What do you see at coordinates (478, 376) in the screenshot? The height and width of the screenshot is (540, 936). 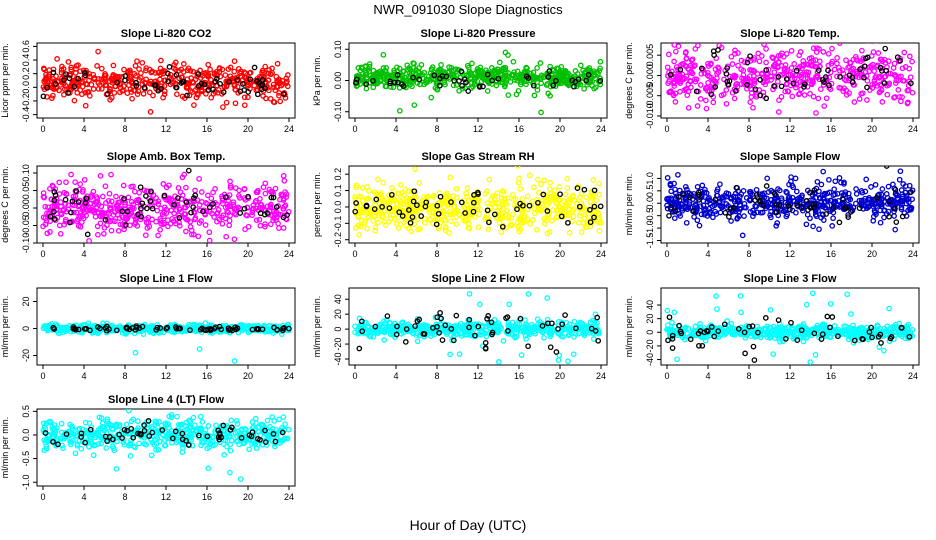 I see `x-tick-label: 12` at bounding box center [478, 376].